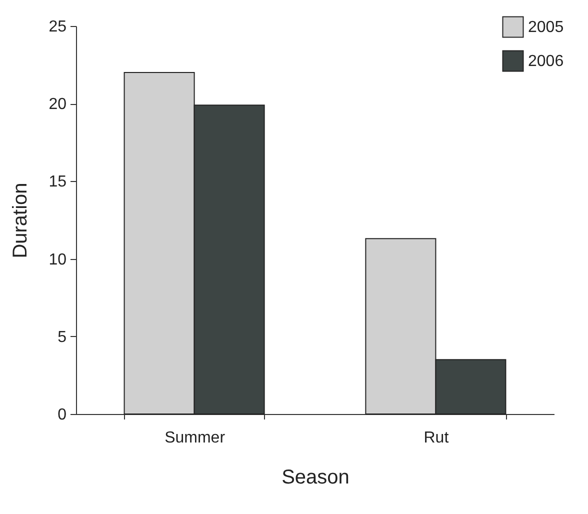  Describe the element at coordinates (195, 438) in the screenshot. I see `x-tick-label: Summer` at that location.